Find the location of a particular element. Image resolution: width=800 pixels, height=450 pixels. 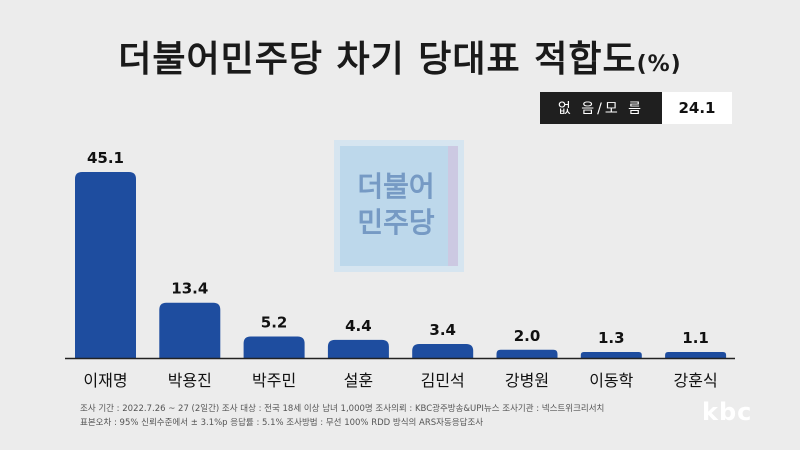

category-label-5: 강병원 is located at coordinates (527, 380).